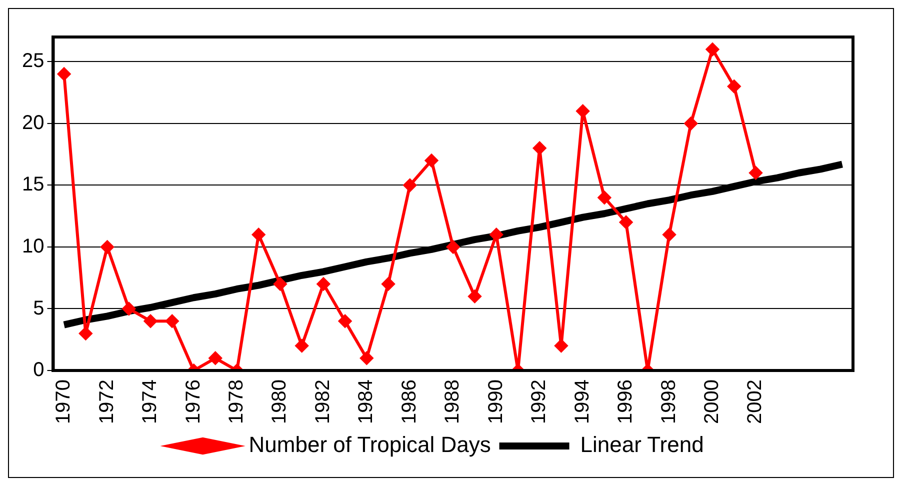 This screenshot has width=904, height=488. I want to click on x-tick-label: 2002, so click(755, 402).